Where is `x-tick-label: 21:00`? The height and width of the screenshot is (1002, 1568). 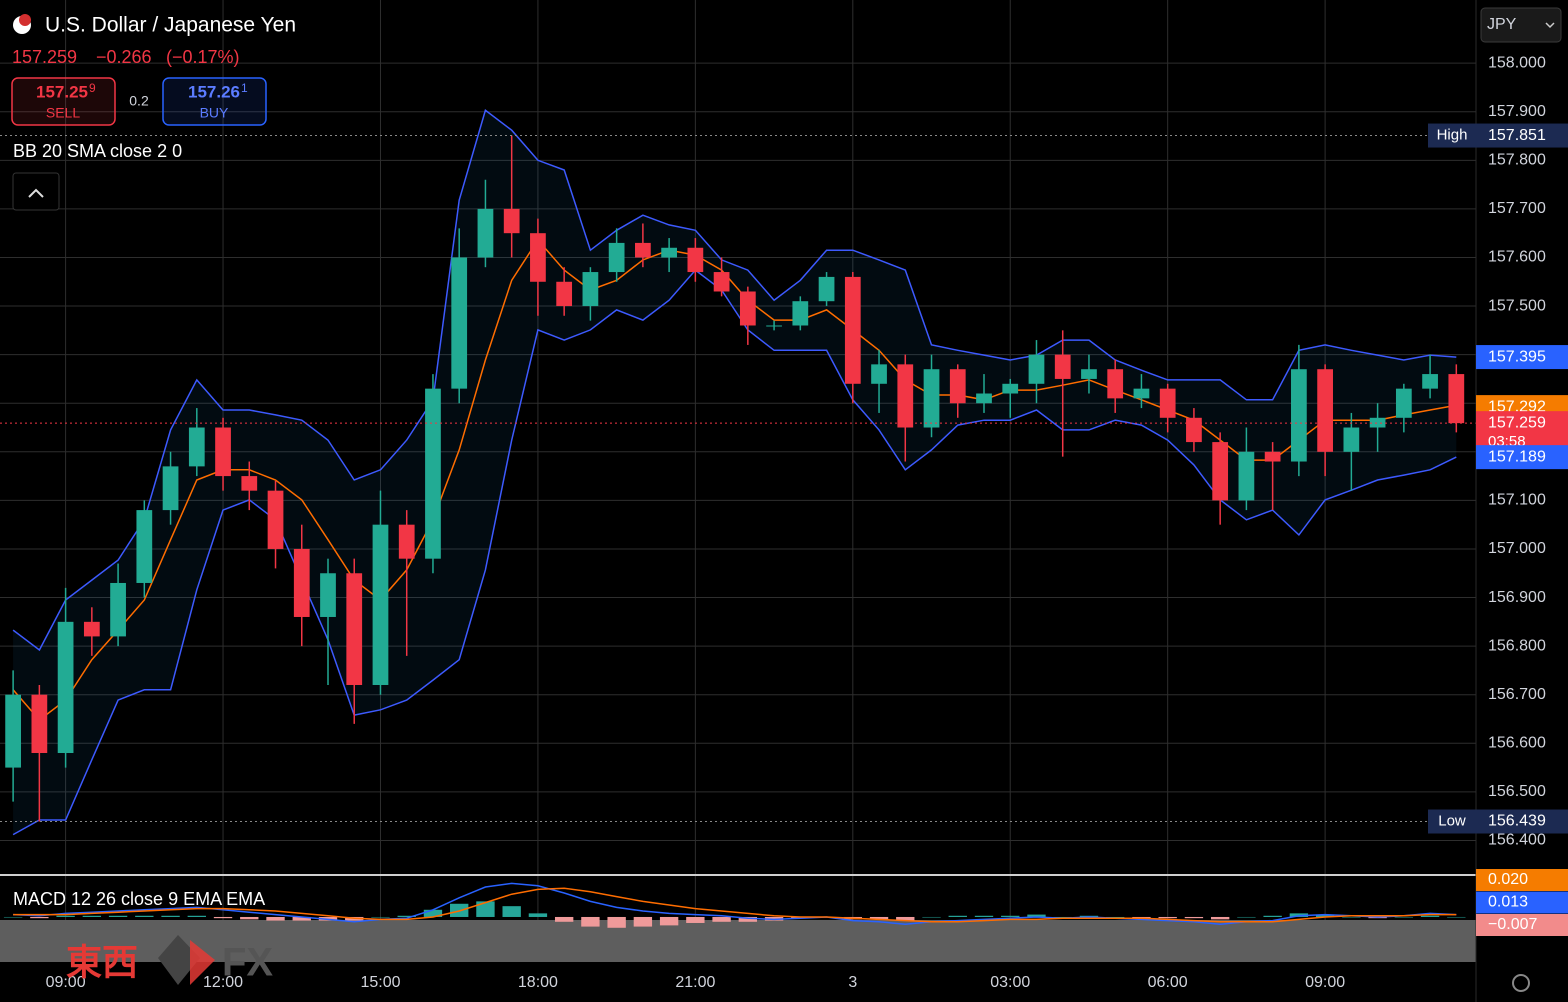
x-tick-label: 21:00 is located at coordinates (695, 982).